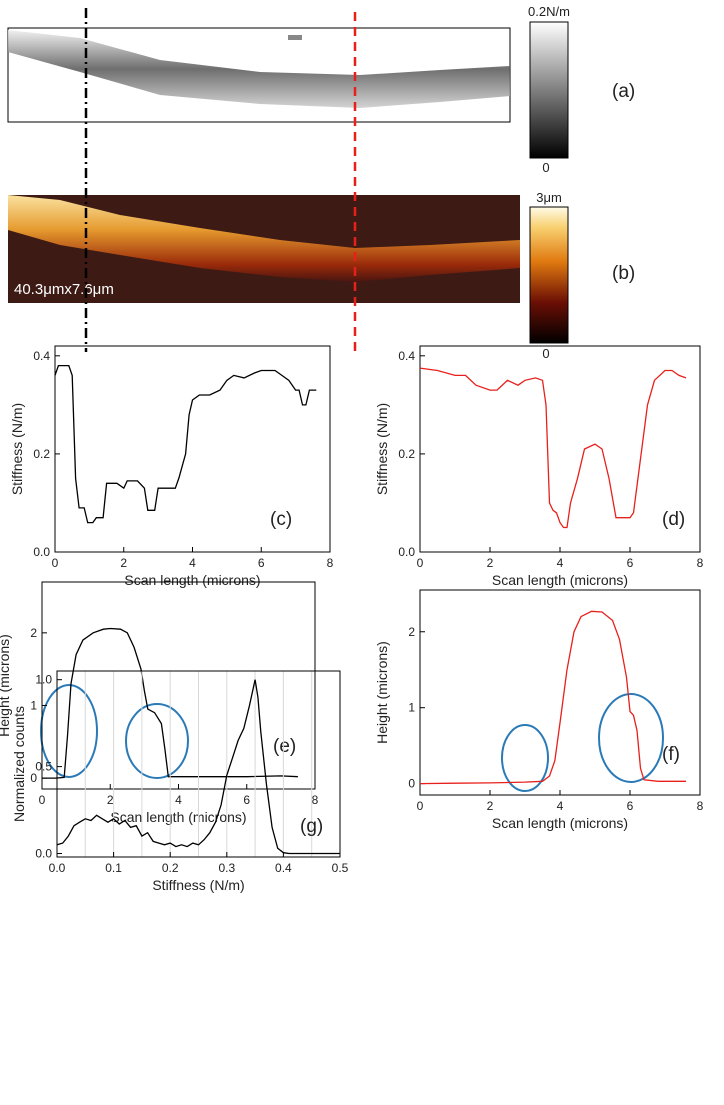 The width and height of the screenshot is (724, 1105). I want to click on y-tick-label: 1.0, so click(43, 680).